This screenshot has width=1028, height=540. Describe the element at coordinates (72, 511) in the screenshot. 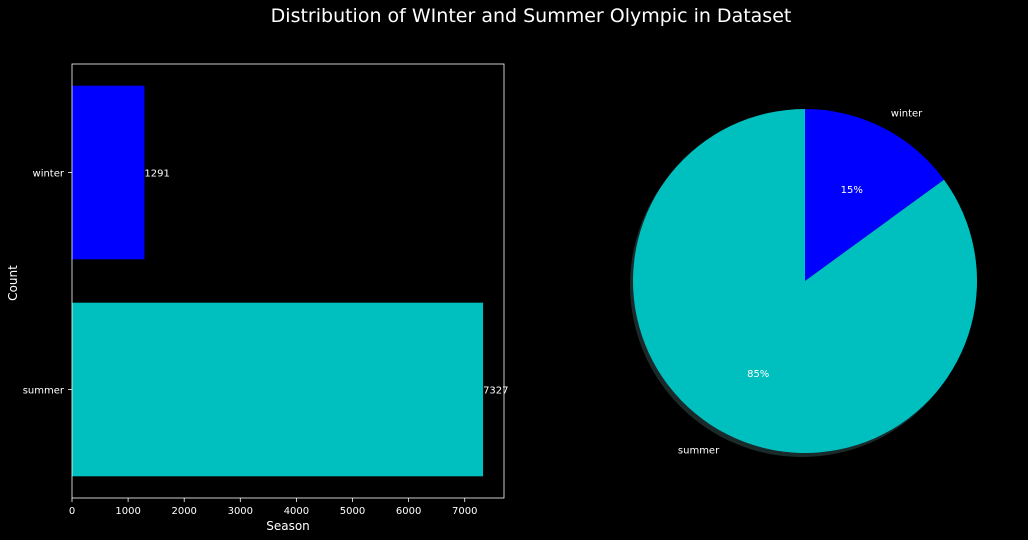

I see `x-tick-label: 0` at that location.